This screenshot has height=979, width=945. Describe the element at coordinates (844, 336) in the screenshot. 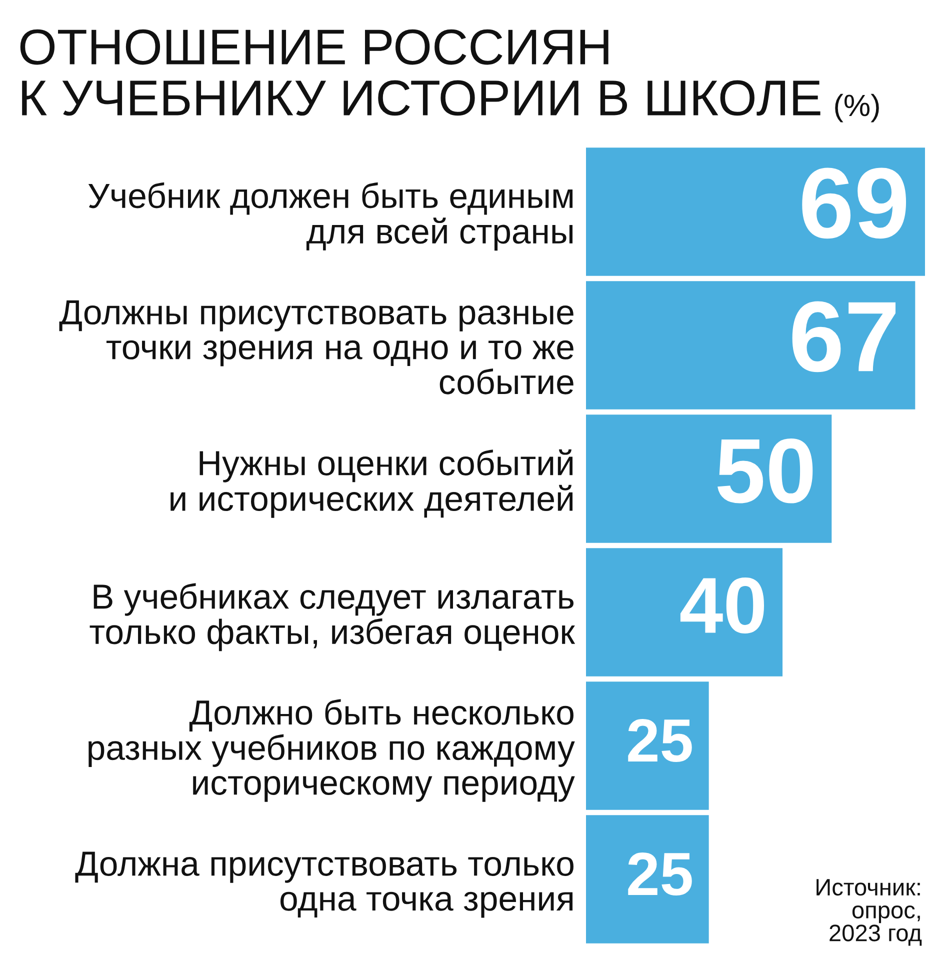

I see `data-label: 67` at that location.